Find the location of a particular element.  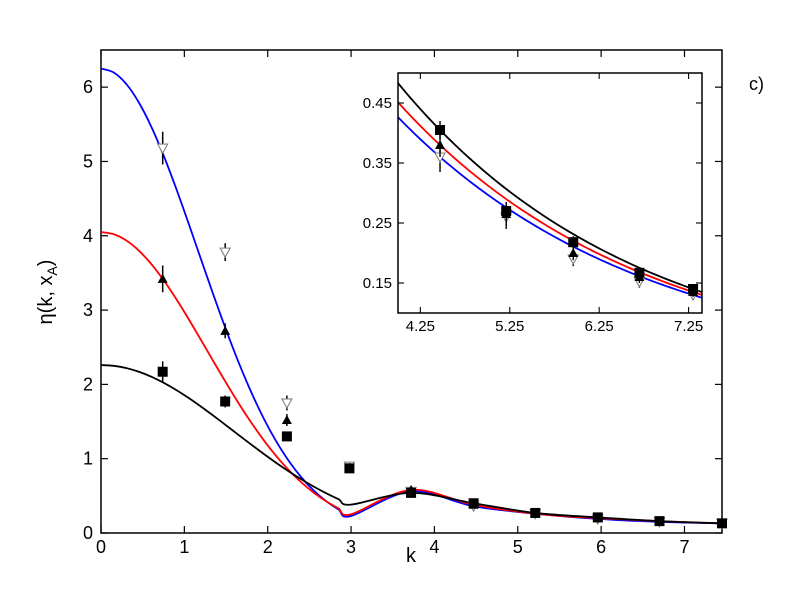

y-axis-title-subscript: A is located at coordinates (52, 271).